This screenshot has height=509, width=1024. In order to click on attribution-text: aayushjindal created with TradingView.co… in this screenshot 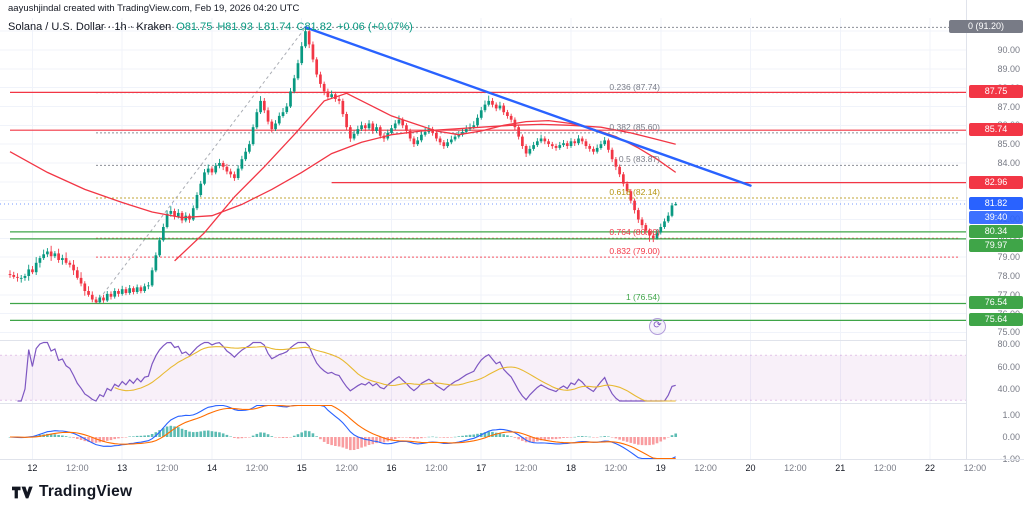, I will do `click(154, 8)`.